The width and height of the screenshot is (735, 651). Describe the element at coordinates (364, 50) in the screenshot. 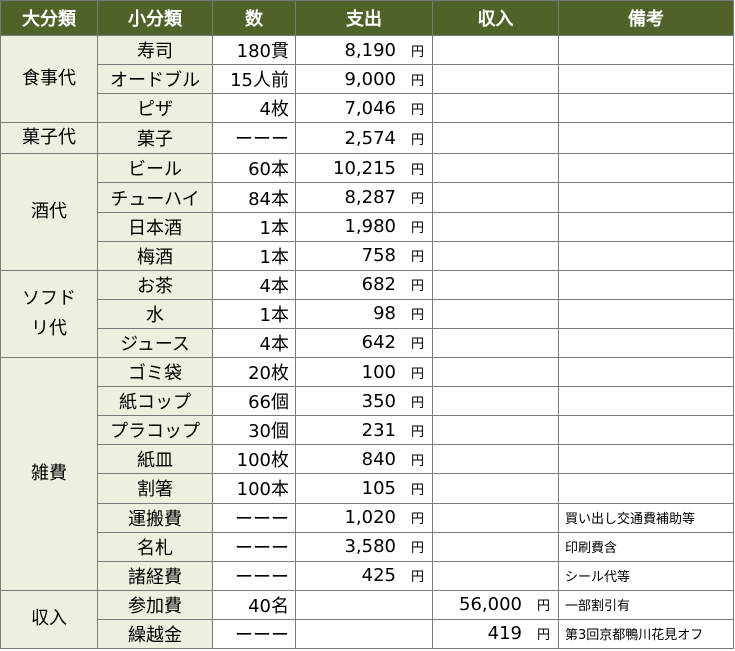

I see `expense-cell: 8,190 円` at that location.